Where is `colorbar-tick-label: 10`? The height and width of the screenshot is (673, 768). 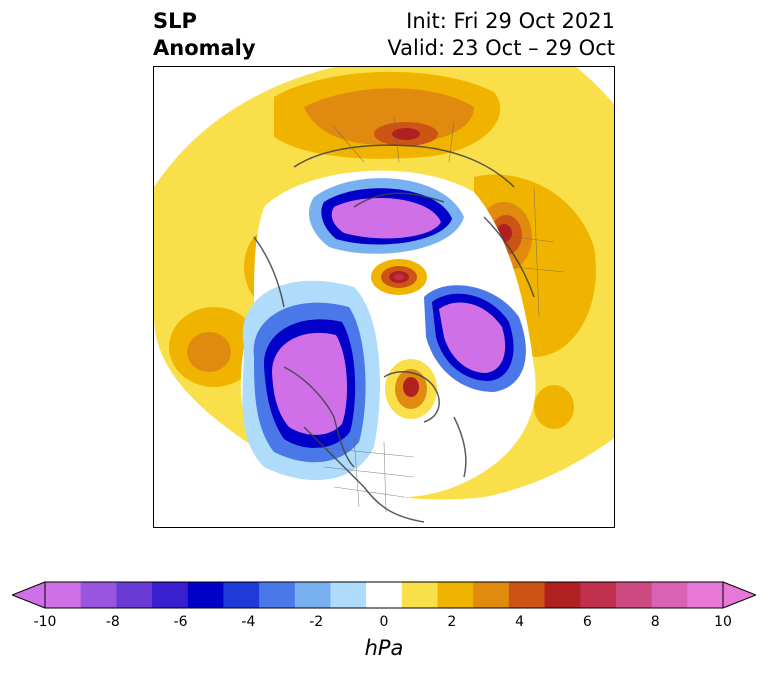 colorbar-tick-label: 10 is located at coordinates (723, 622).